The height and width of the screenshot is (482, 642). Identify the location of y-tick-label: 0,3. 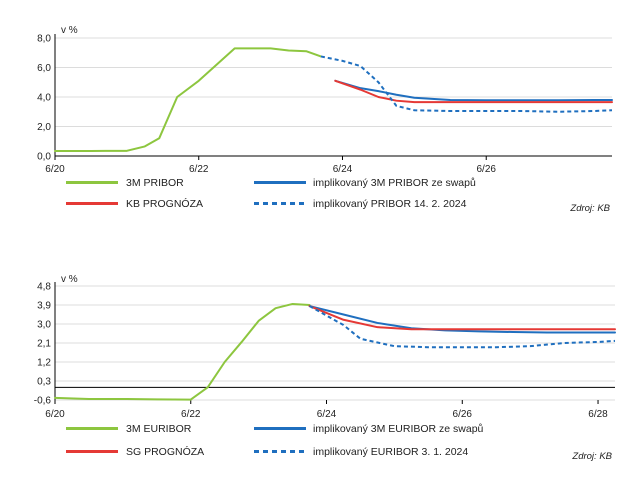
(44, 382).